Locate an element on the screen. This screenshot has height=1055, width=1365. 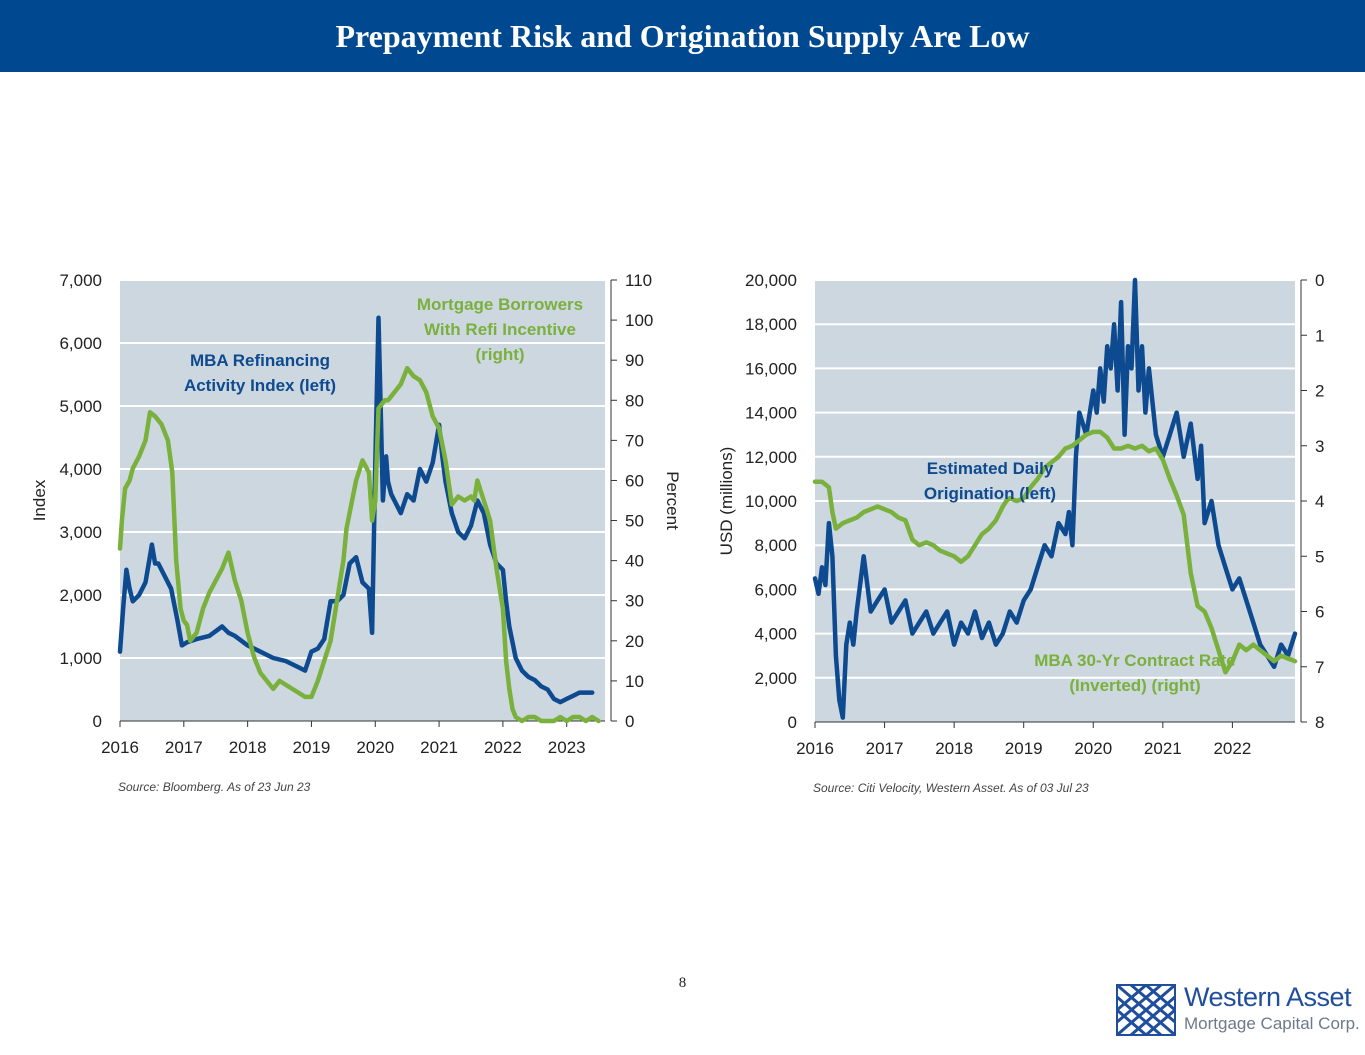
annotation-line: Mortgage Borrowers is located at coordinates (500, 304).